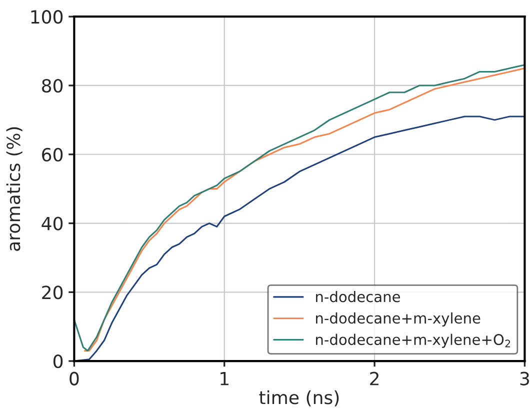 The height and width of the screenshot is (415, 530). I want to click on y-tick-label: 80, so click(52, 85).